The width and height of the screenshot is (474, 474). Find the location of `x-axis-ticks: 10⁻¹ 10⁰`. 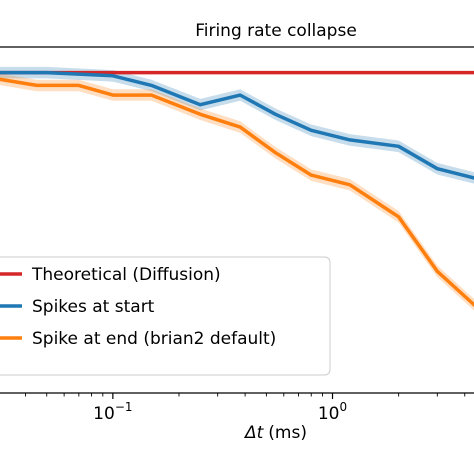

x-axis-ticks: 10⁻¹ 10⁰ is located at coordinates (245, 408).